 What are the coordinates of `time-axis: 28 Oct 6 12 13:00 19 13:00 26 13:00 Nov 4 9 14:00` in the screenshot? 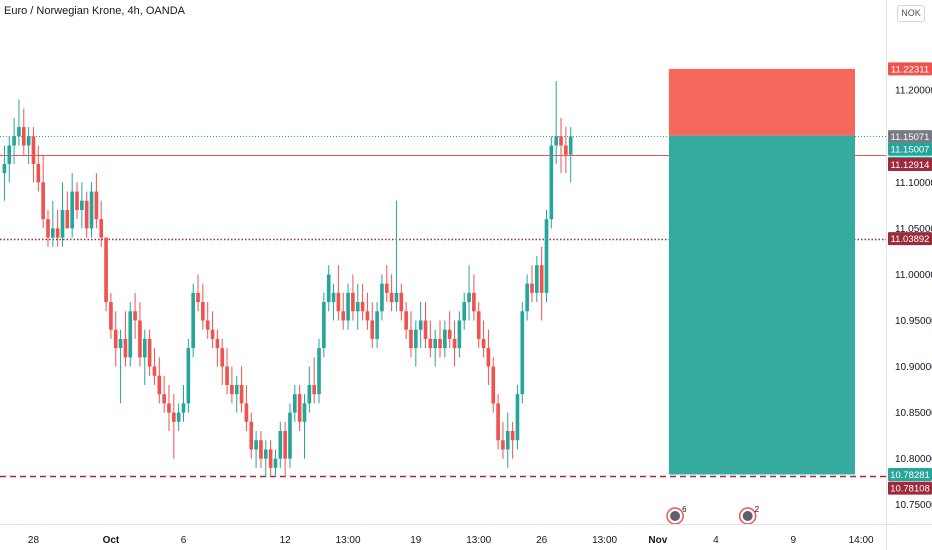 It's located at (466, 535).